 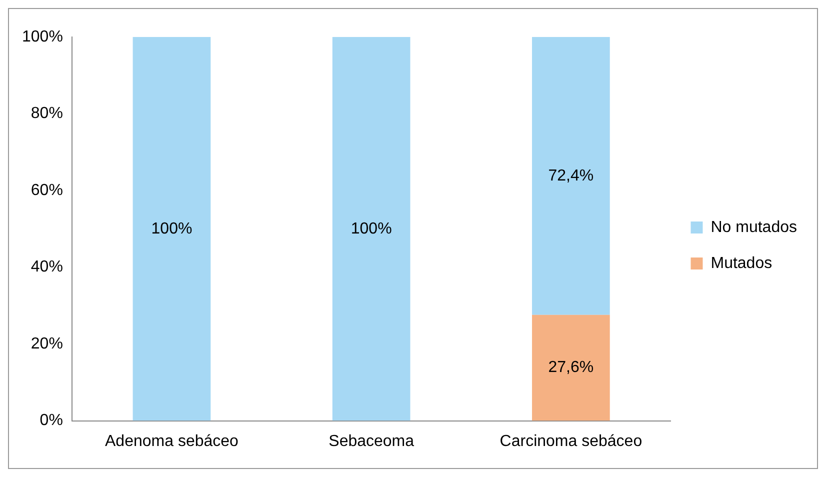 What do you see at coordinates (741, 263) in the screenshot?
I see `legend-label: Mutados` at bounding box center [741, 263].